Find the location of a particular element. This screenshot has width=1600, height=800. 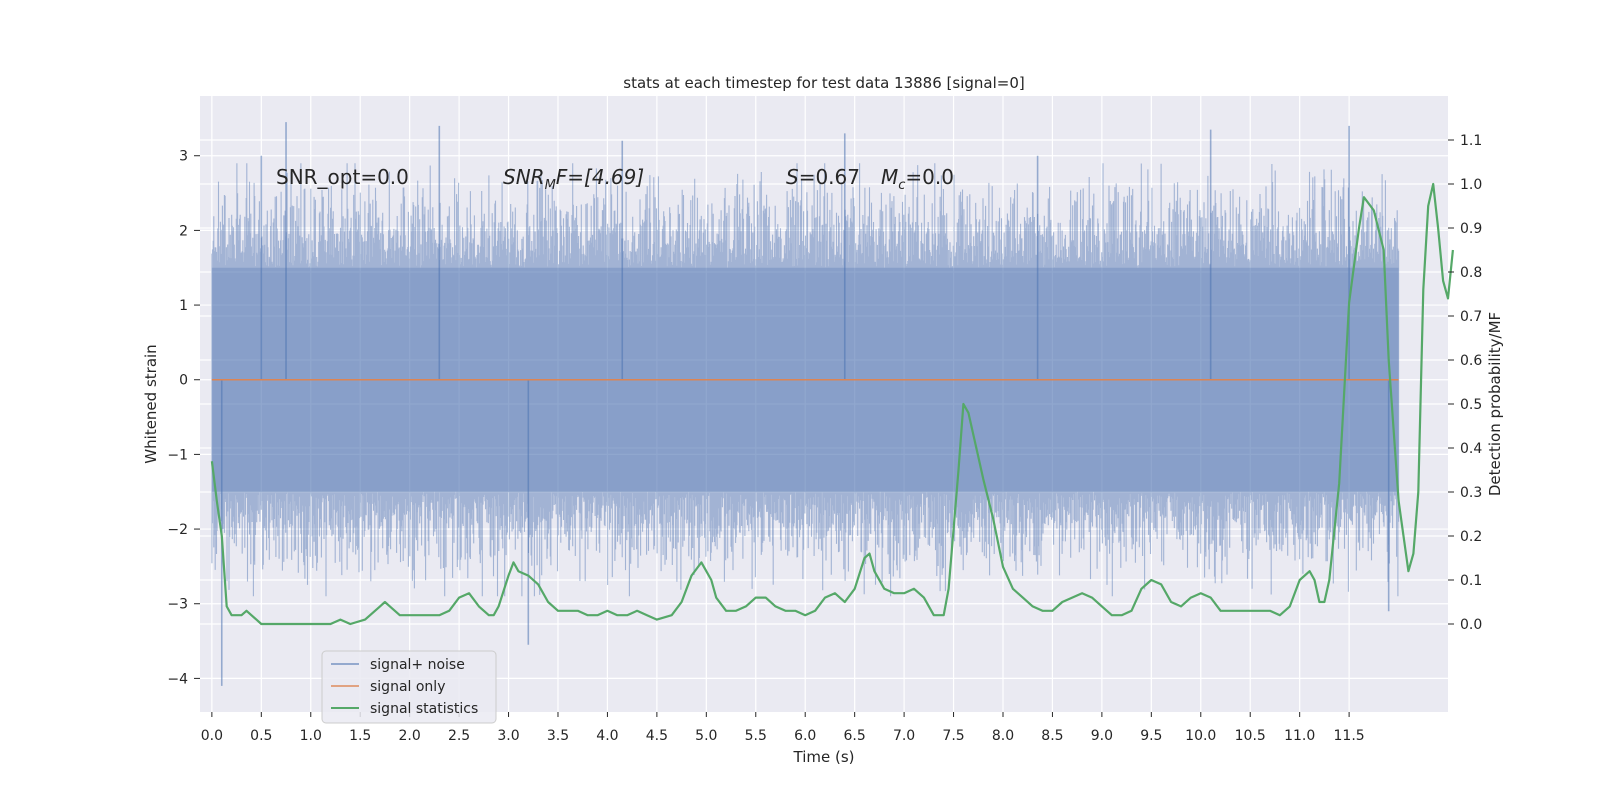

y-tick-label: 1 is located at coordinates (183, 306).